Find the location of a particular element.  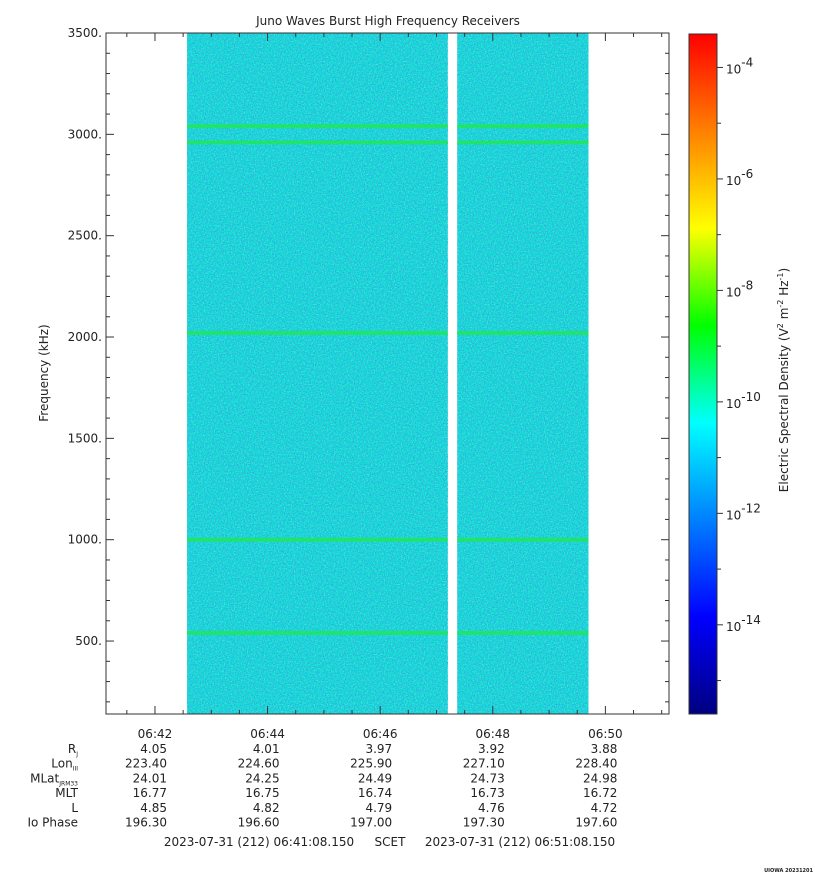

ephemeris-value: 24.98 is located at coordinates (600, 778).